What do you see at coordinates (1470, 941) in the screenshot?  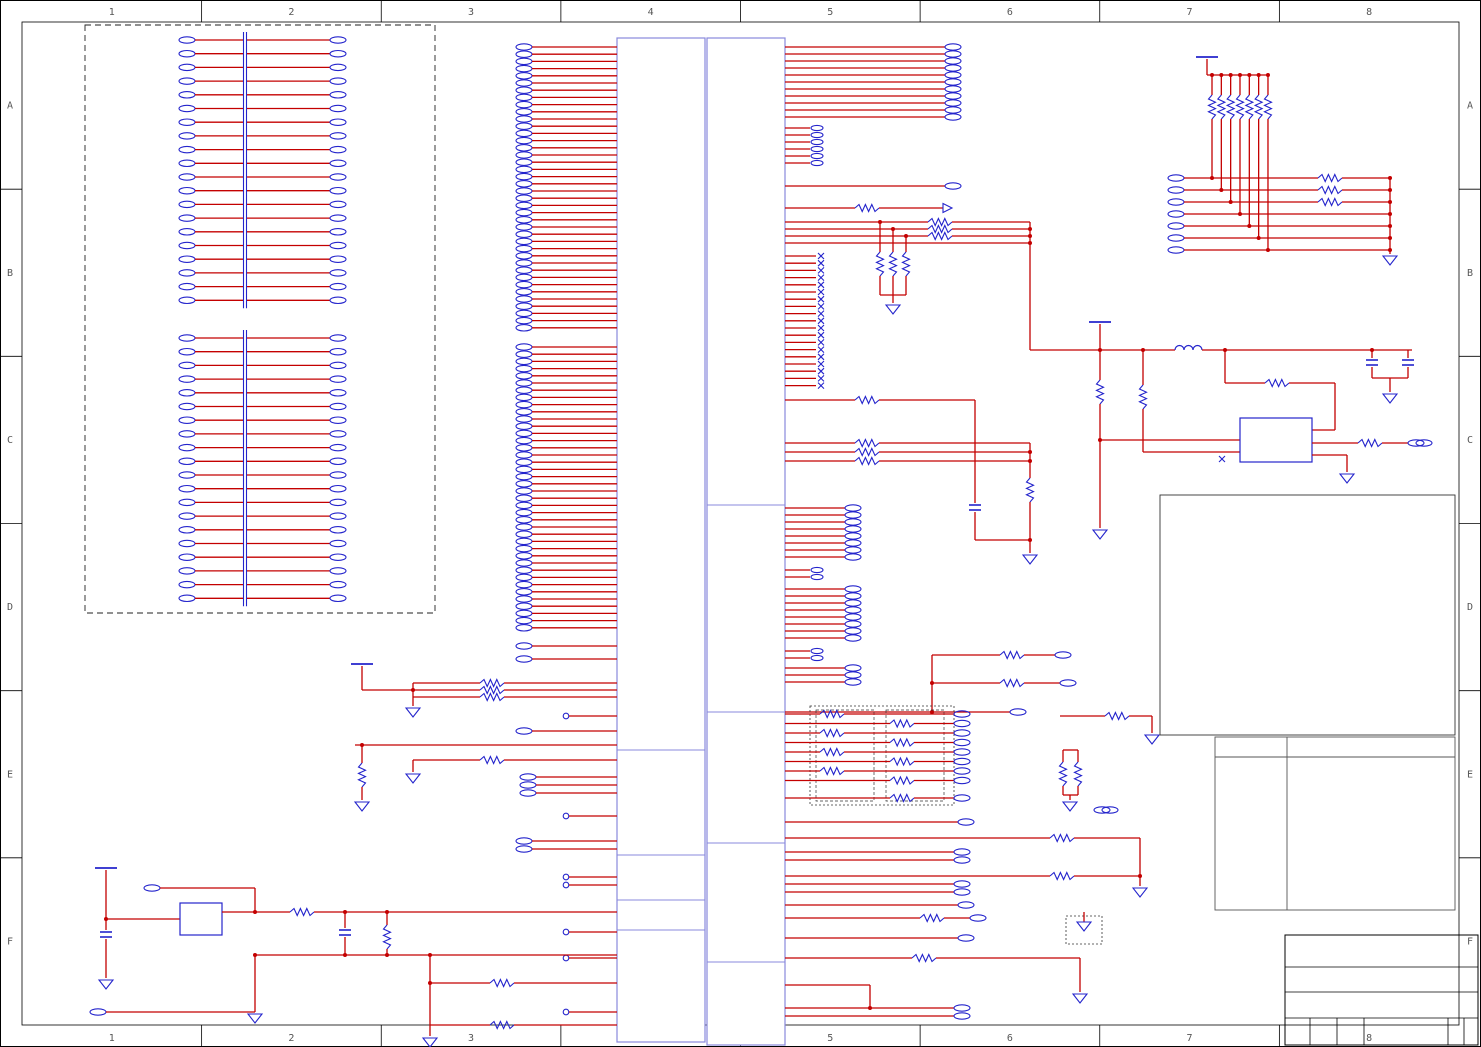 I see `grid-row-label-right: F` at bounding box center [1470, 941].